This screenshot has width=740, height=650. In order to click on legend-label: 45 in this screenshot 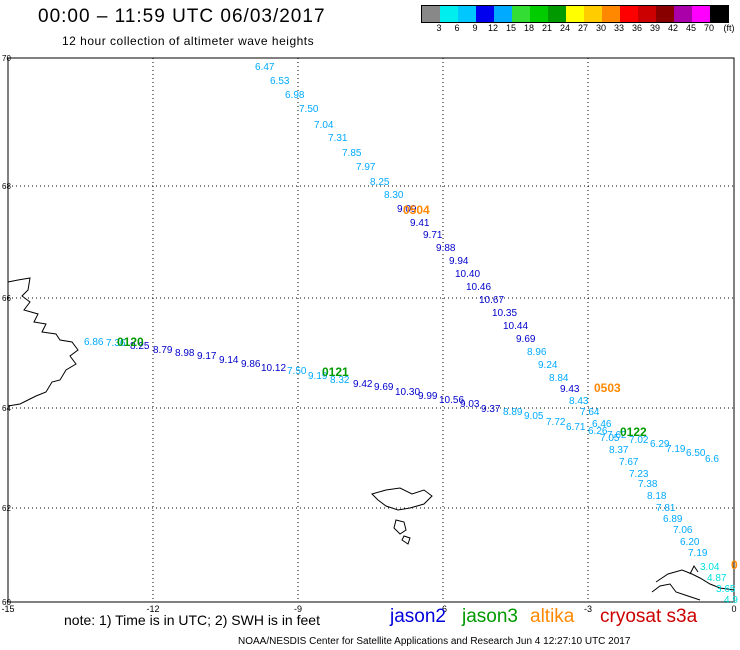, I will do `click(691, 28)`.